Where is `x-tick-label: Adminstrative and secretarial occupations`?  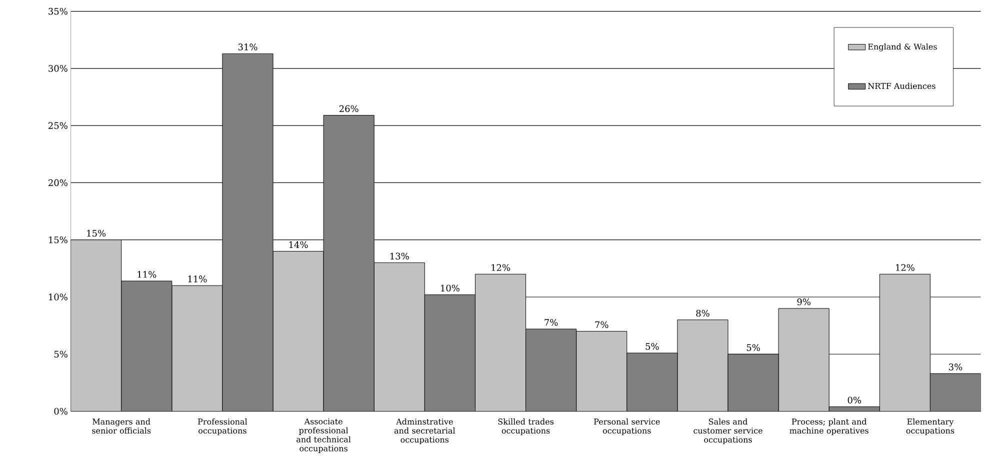
x-tick-label: Adminstrative and secretarial occupations is located at coordinates (425, 431).